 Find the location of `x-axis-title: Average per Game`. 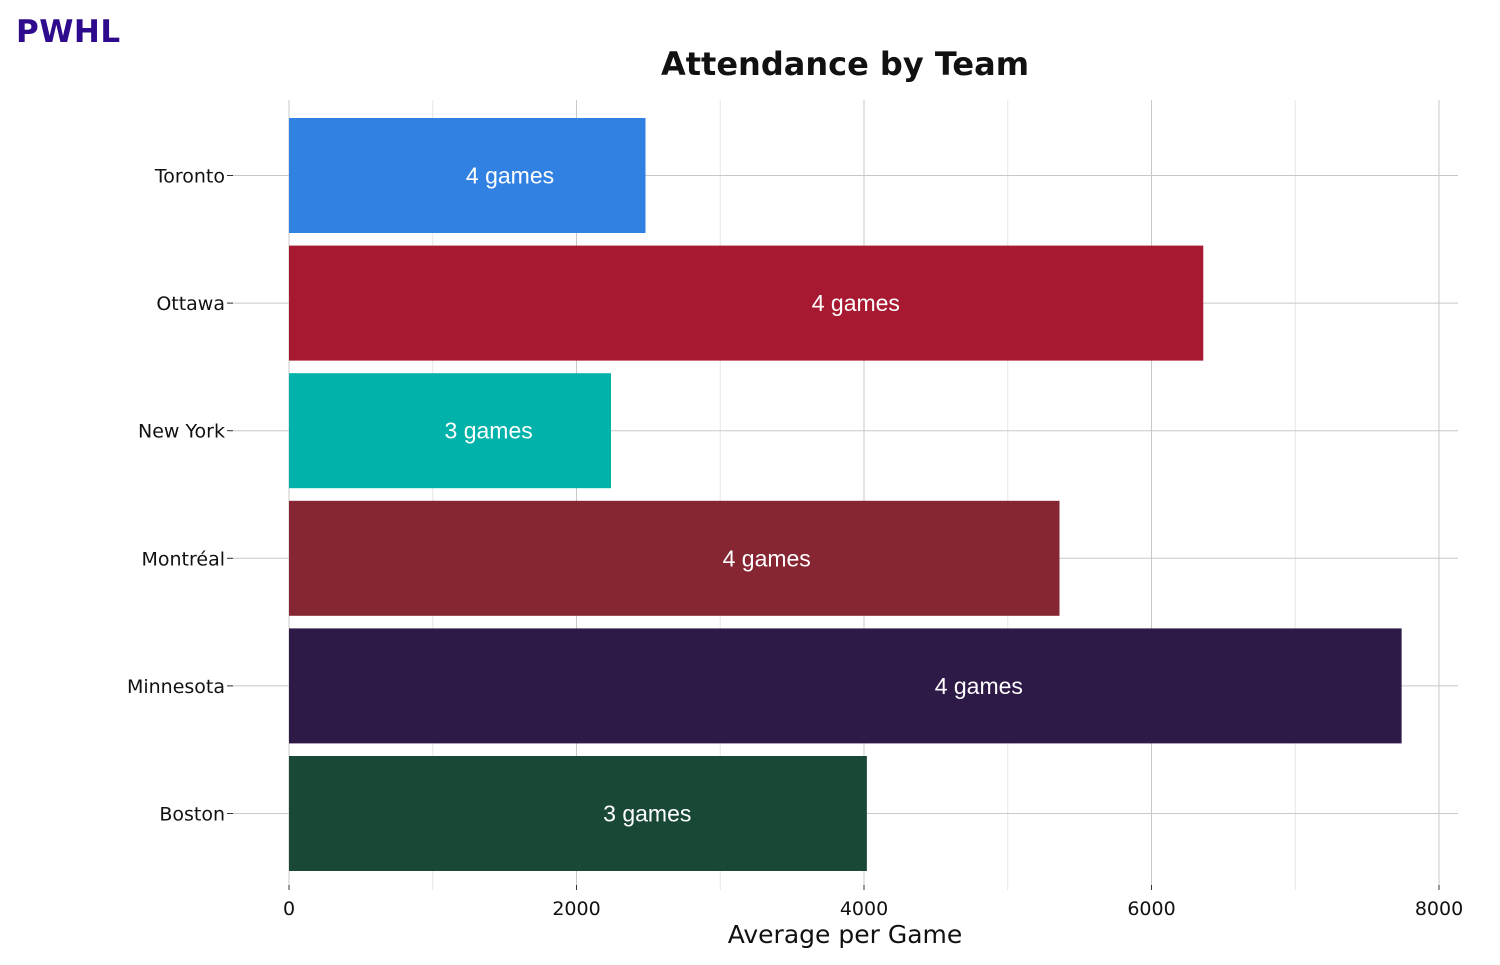

x-axis-title: Average per Game is located at coordinates (845, 934).